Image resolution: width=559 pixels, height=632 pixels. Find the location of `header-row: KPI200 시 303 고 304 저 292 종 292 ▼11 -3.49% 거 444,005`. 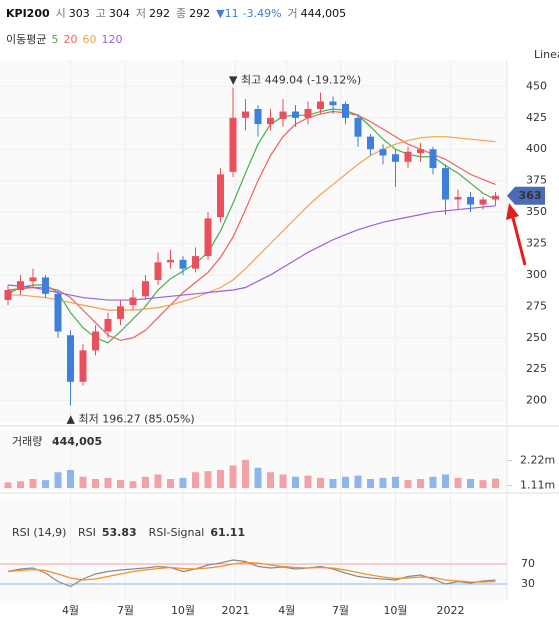

header-row: KPI200 시 303 고 304 저 292 종 292 ▼11 -3.49% 거 444,005 is located at coordinates (176, 13).